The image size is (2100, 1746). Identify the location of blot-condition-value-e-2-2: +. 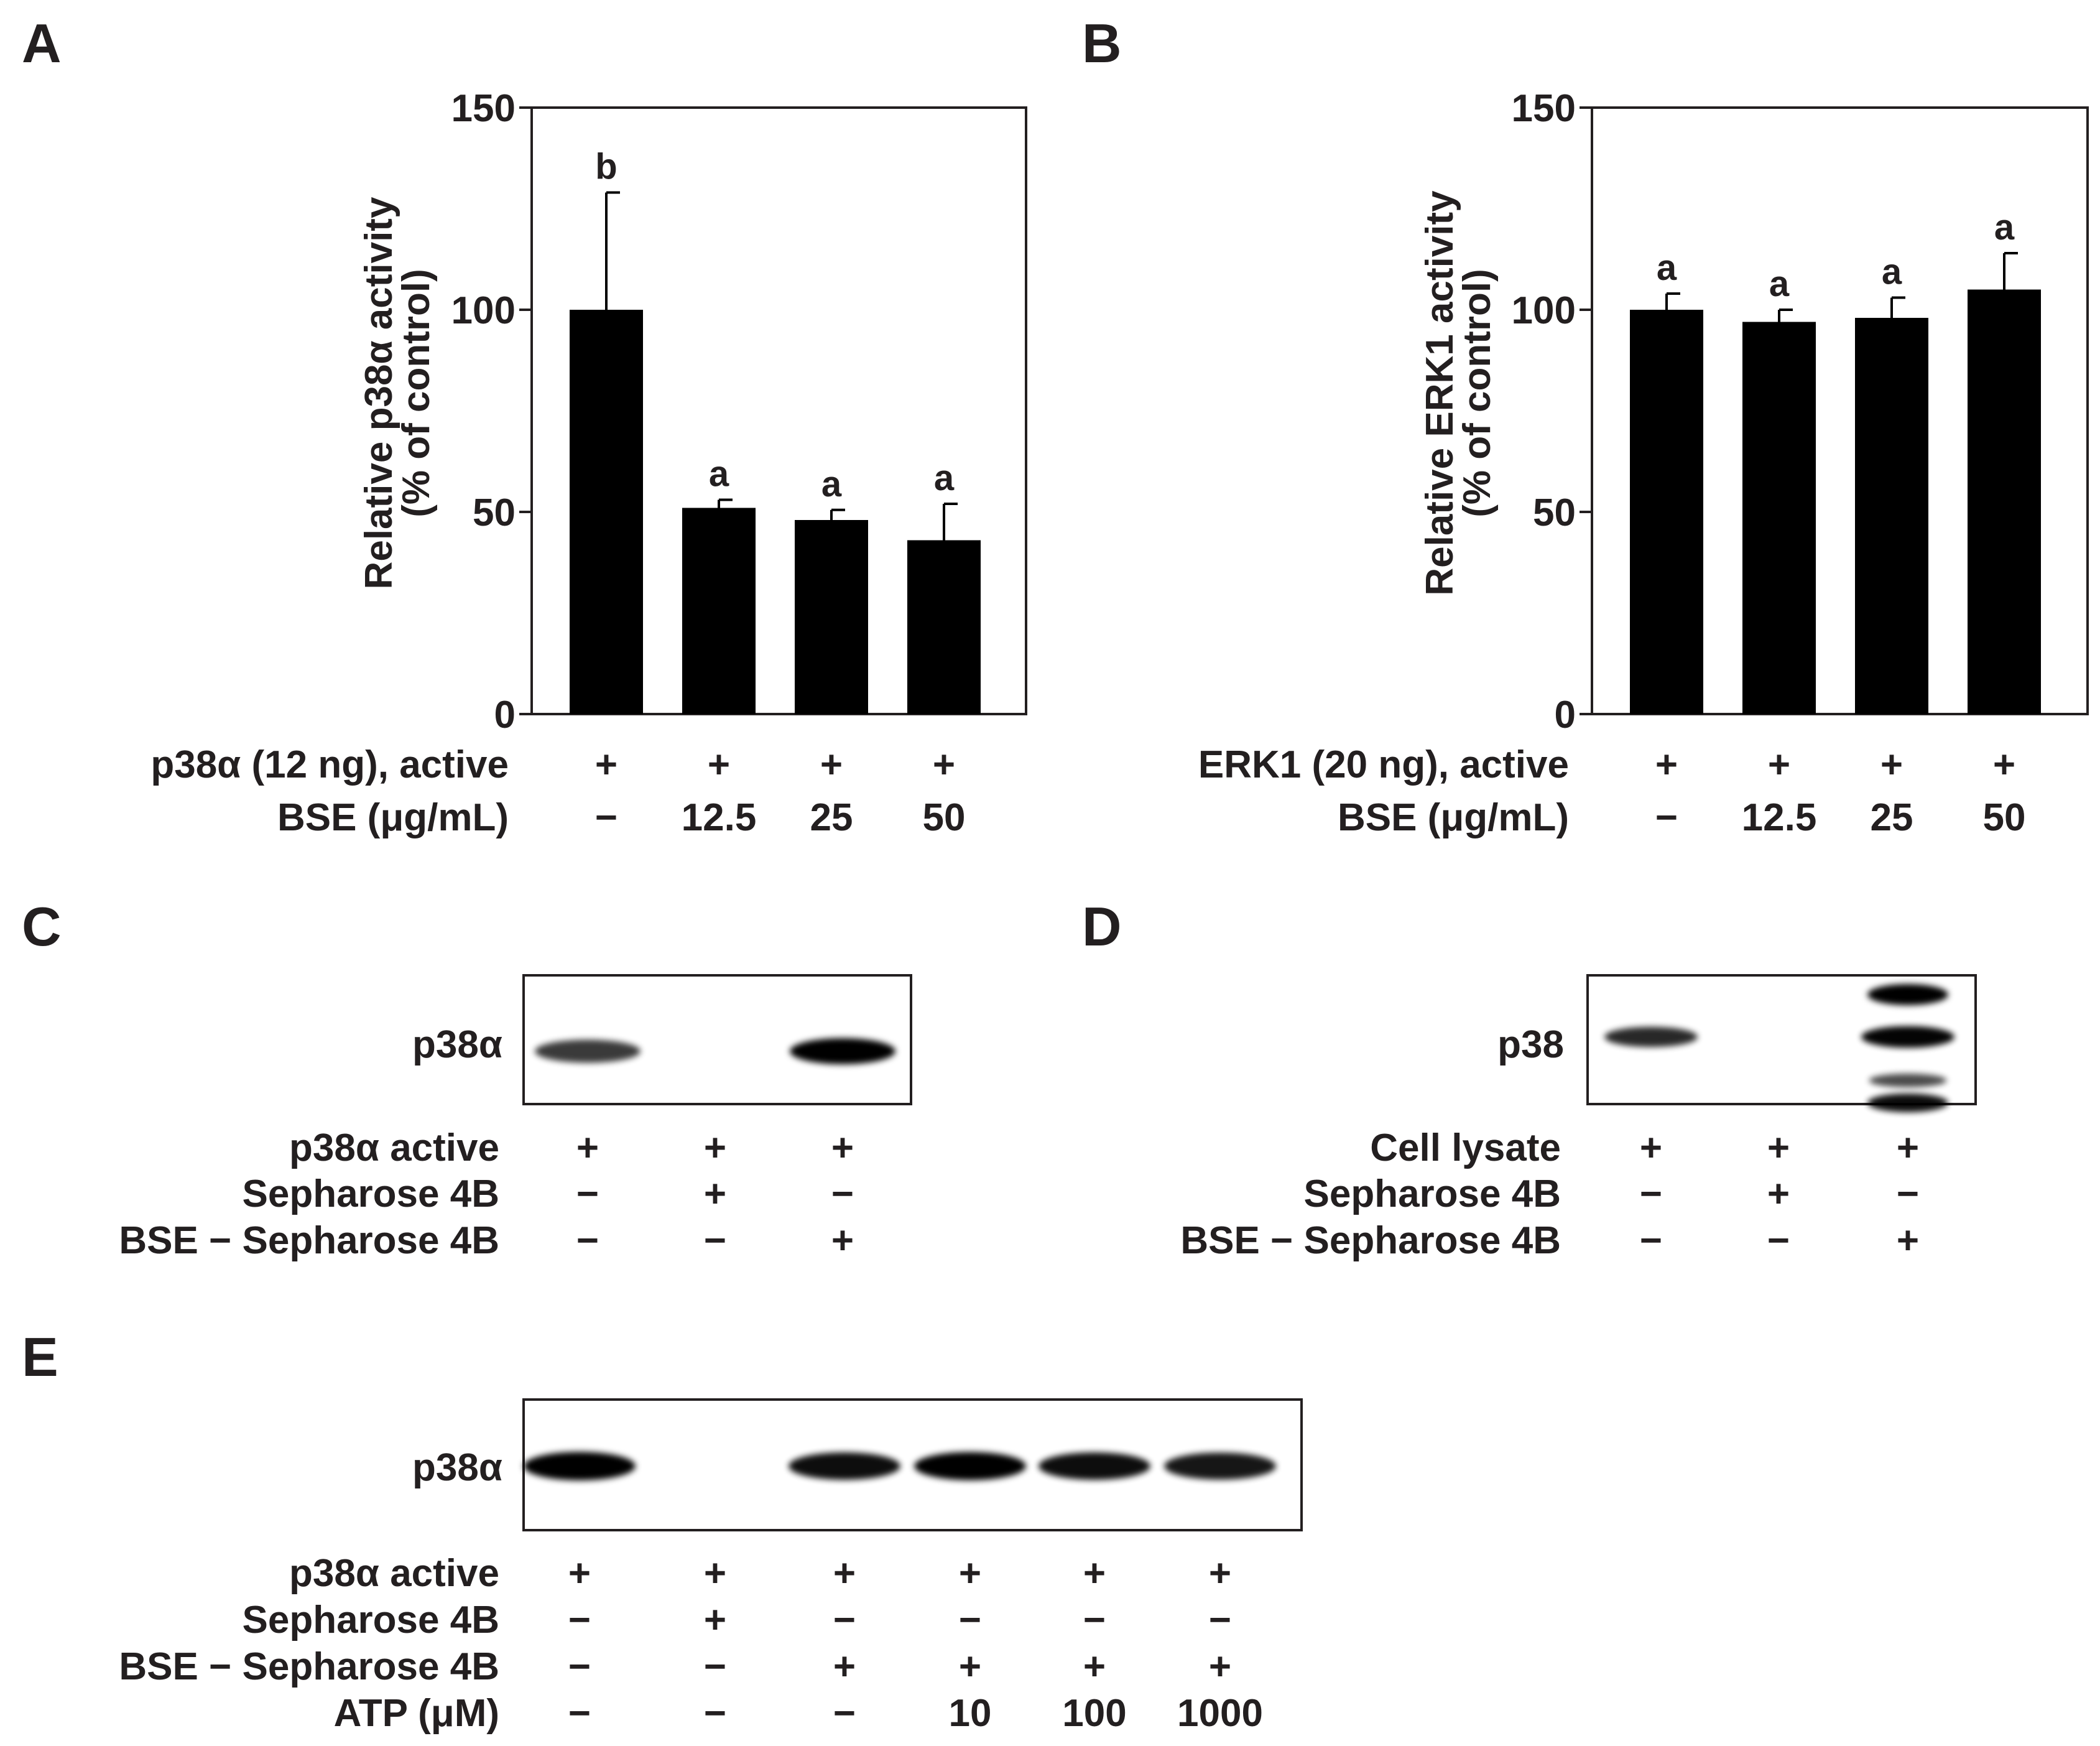
(845, 1666).